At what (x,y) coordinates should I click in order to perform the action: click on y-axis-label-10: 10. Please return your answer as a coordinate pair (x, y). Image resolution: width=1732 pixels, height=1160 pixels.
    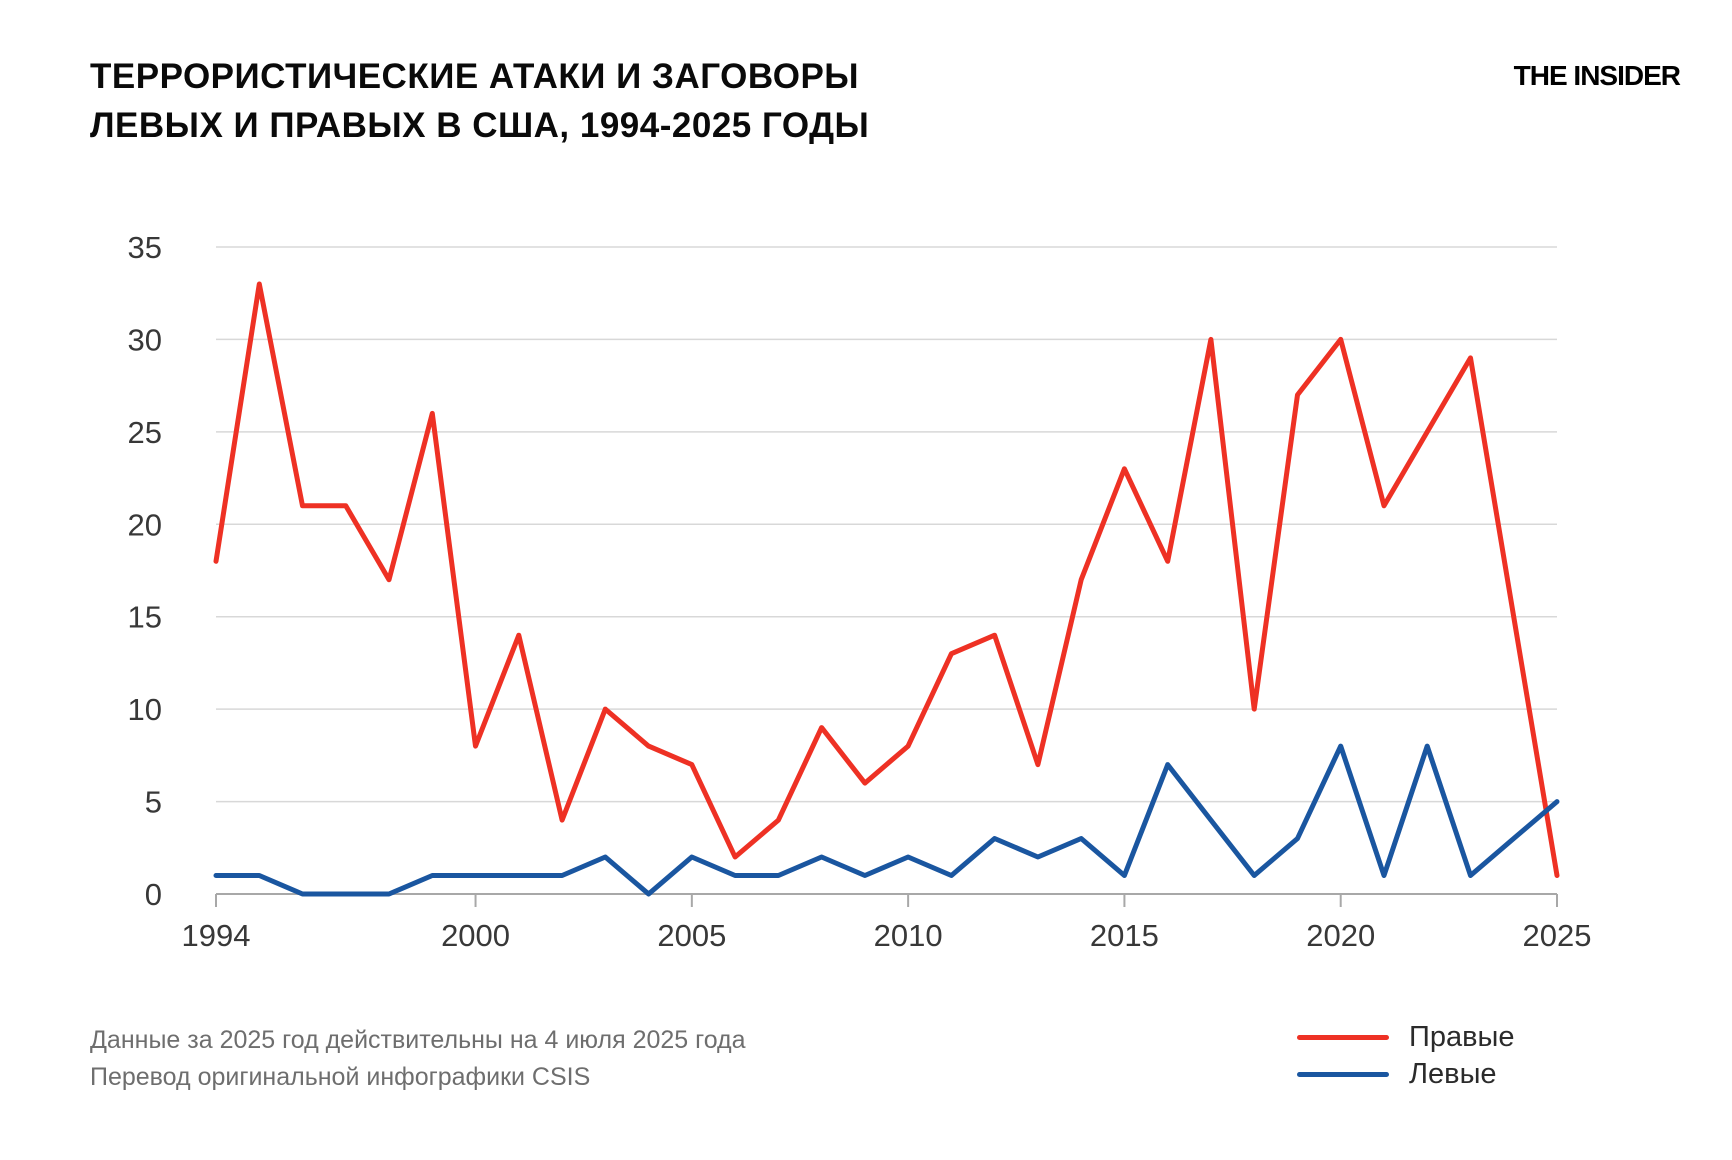
    Looking at the image, I should click on (145, 709).